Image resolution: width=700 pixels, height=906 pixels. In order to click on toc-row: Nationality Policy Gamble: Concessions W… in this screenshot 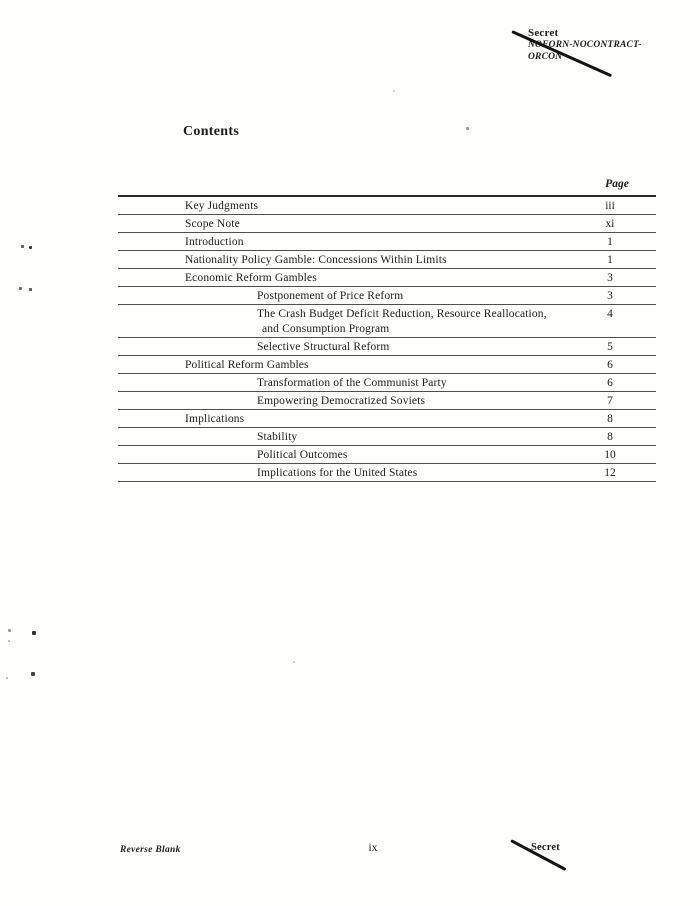, I will do `click(387, 260)`.